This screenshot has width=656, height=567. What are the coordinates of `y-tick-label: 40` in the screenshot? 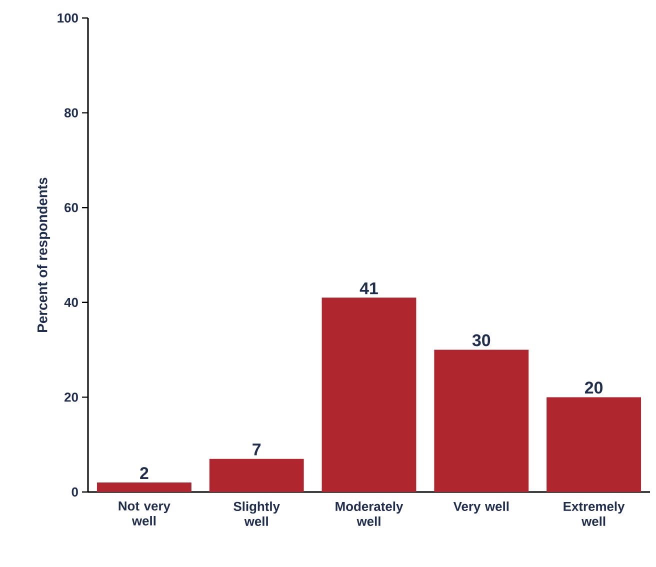 It's located at (71, 302).